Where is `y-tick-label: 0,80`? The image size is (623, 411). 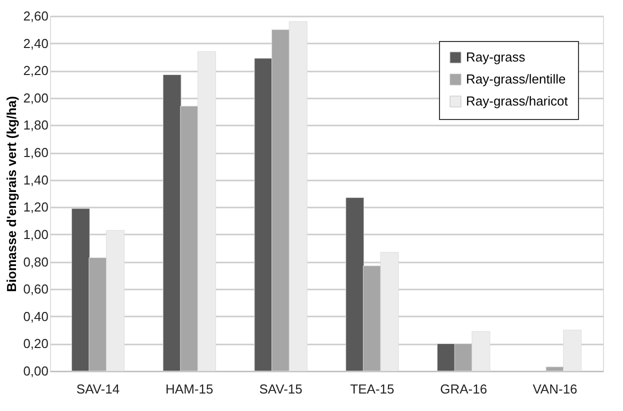
y-tick-label: 0,80 is located at coordinates (35, 262).